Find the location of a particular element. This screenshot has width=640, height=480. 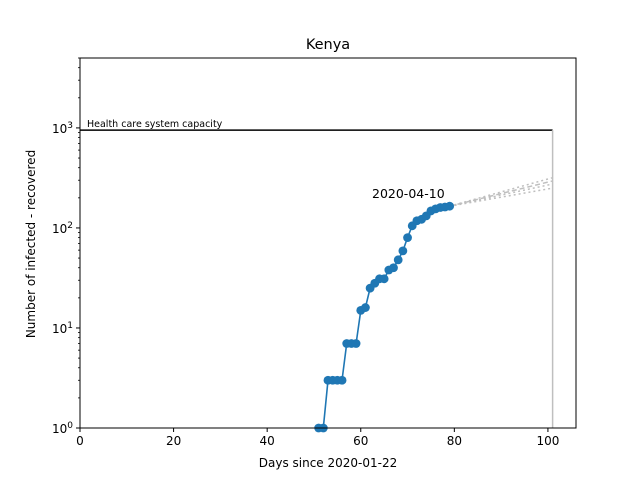

date-annotation: 2020-04-10 is located at coordinates (408, 193).